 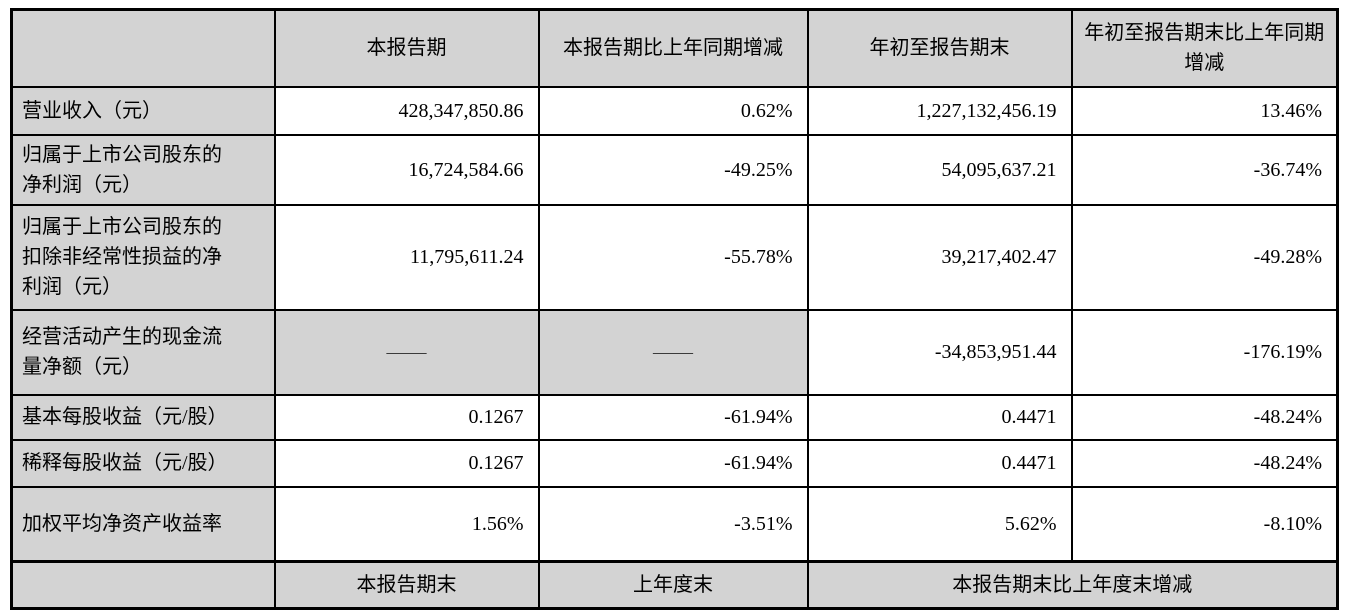 What do you see at coordinates (1204, 48) in the screenshot?
I see `column-header-year-to-date-yoy-change: 年初至报告期末比上年同期增减` at bounding box center [1204, 48].